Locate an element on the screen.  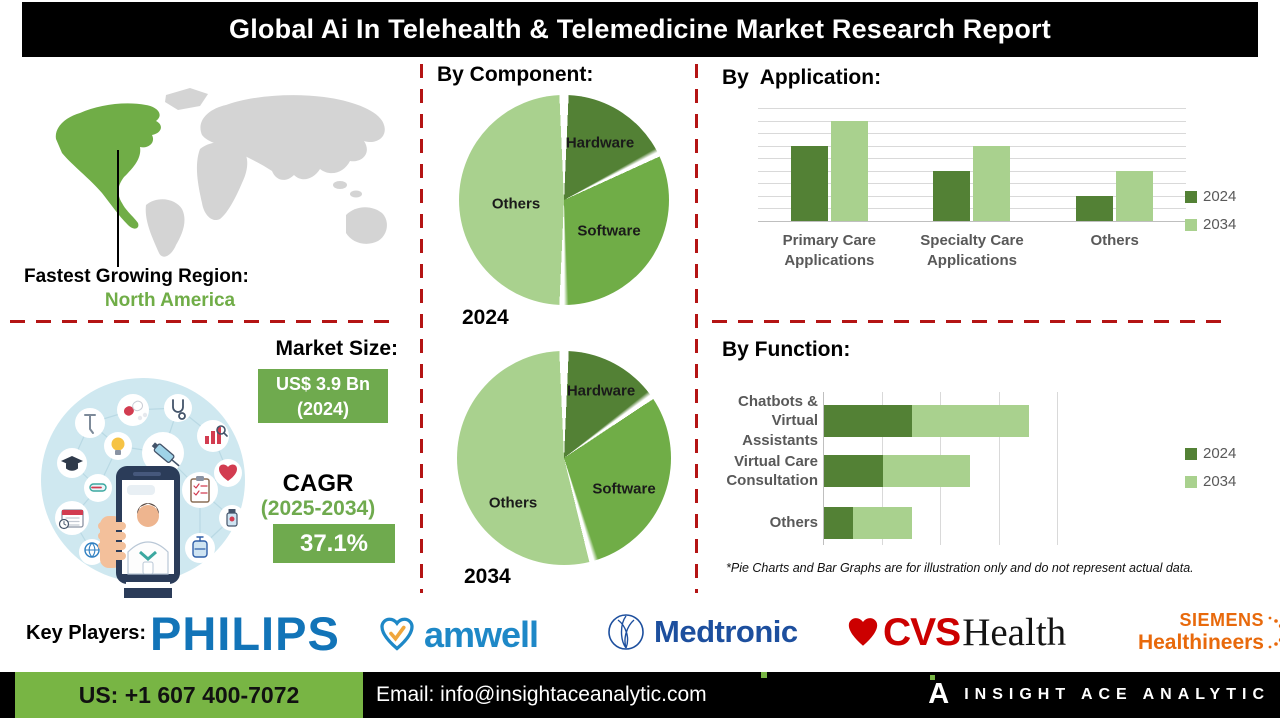
footer-green-tick is located at coordinates (764, 675).